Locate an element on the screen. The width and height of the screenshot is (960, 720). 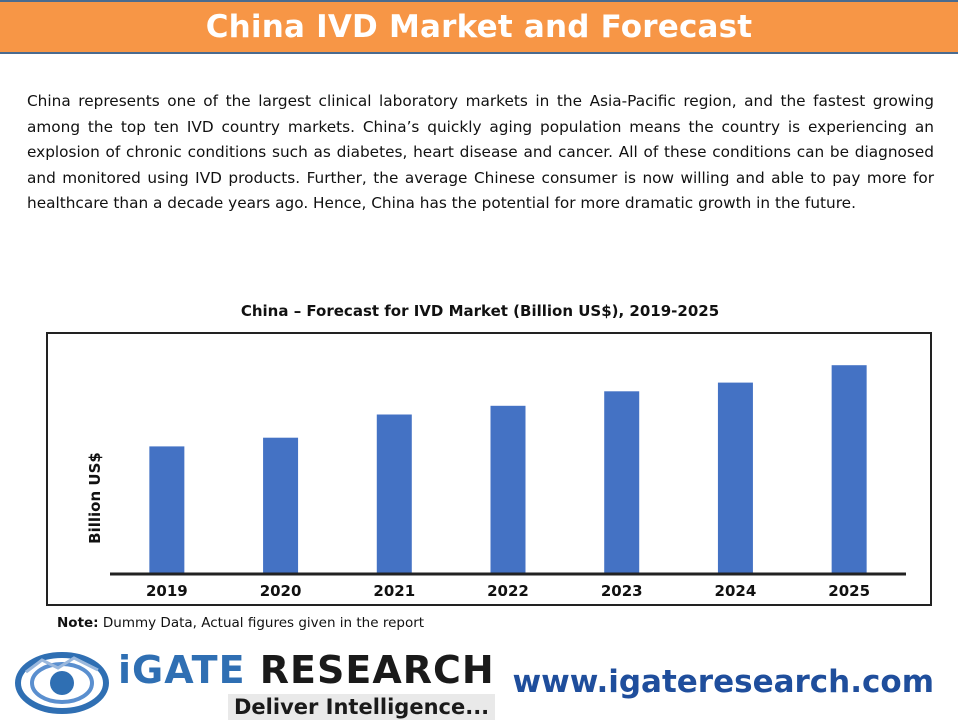
x-tick-label-2019: 2019 is located at coordinates (167, 591).